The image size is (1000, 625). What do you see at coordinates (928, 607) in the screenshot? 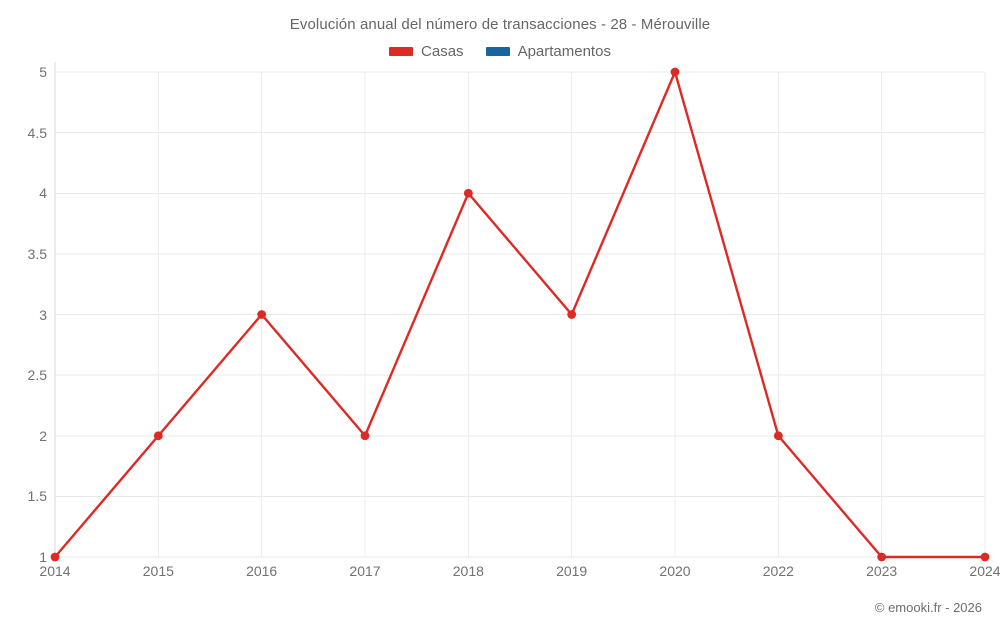
I see `footer-credit: © emooki.fr - 2026` at bounding box center [928, 607].